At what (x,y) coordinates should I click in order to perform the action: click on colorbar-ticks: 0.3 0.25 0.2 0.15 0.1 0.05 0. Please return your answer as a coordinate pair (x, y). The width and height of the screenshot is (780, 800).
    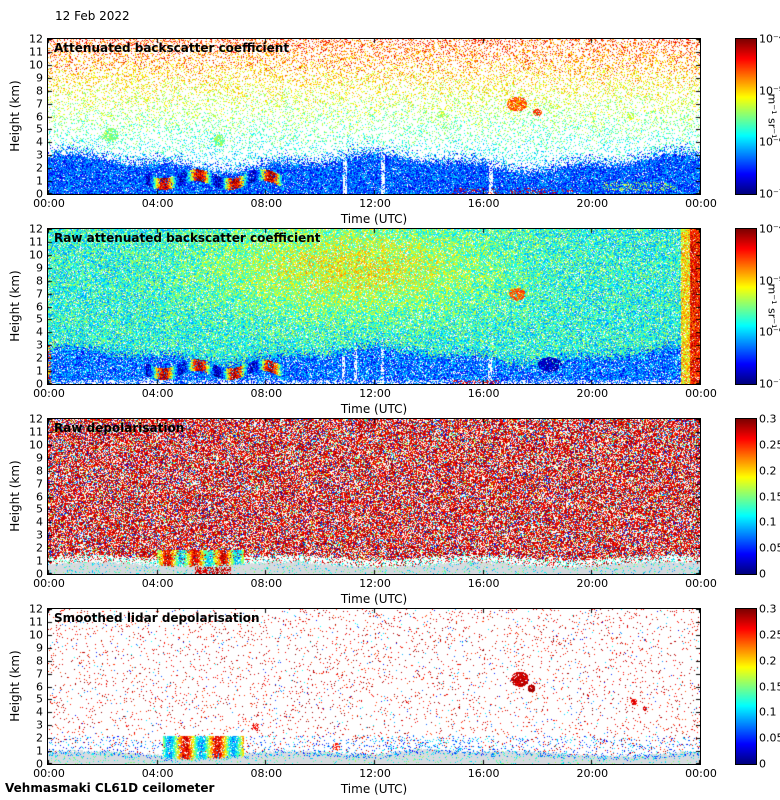
    Looking at the image, I should click on (769, 687).